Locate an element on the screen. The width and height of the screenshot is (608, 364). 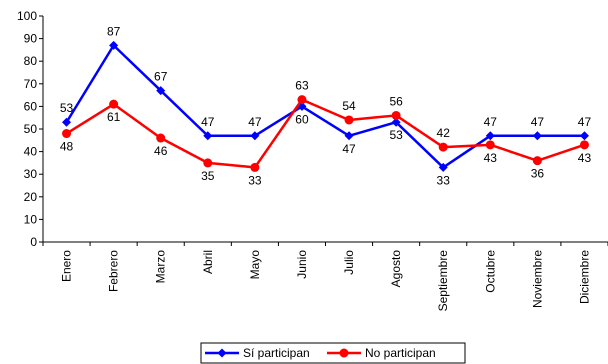
x-tick-label: Junio is located at coordinates (302, 264).